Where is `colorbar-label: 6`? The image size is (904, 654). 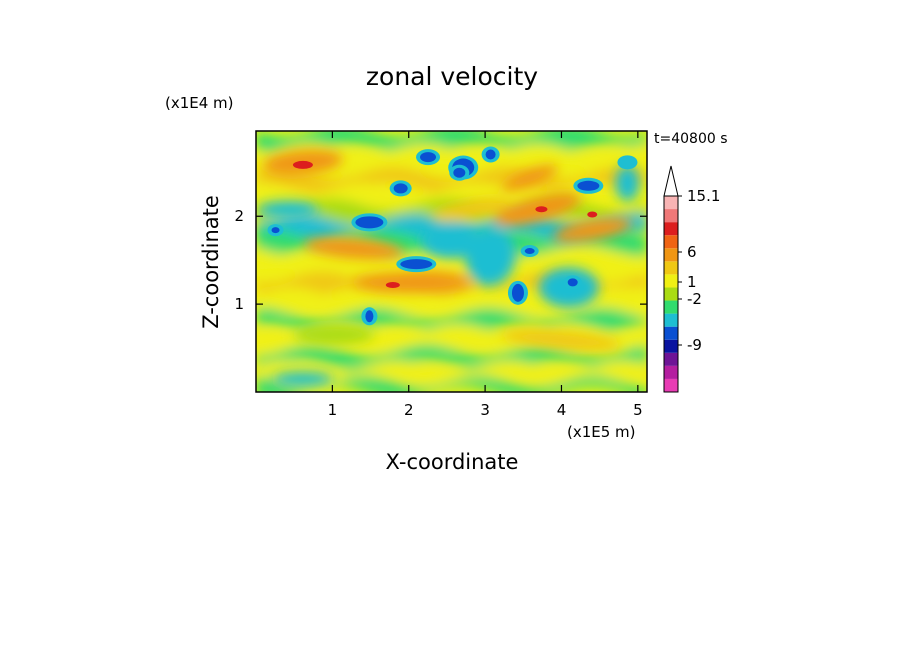 colorbar-label: 6 is located at coordinates (692, 252).